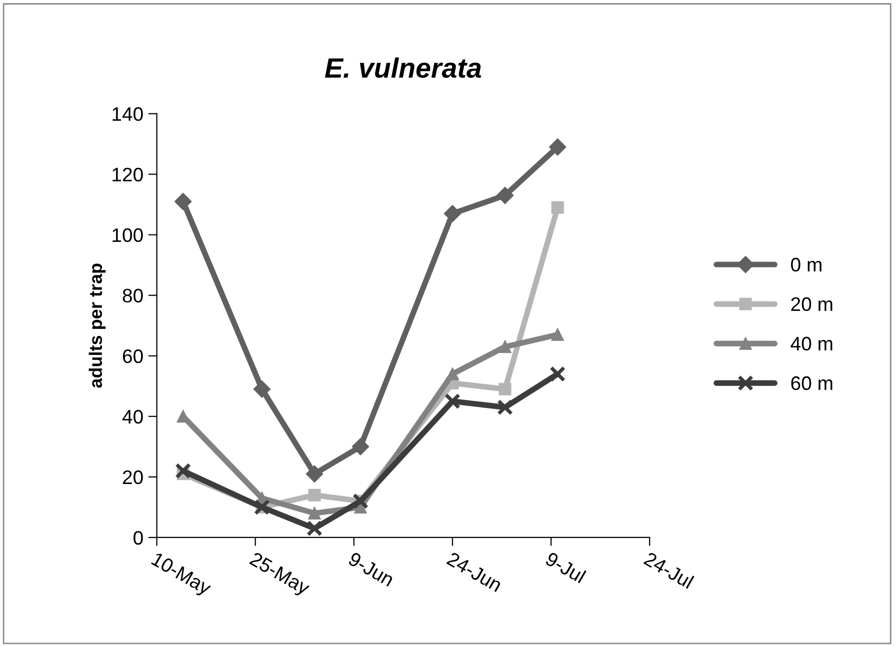  I want to click on x-tick-label: 9-Jul, so click(565, 567).